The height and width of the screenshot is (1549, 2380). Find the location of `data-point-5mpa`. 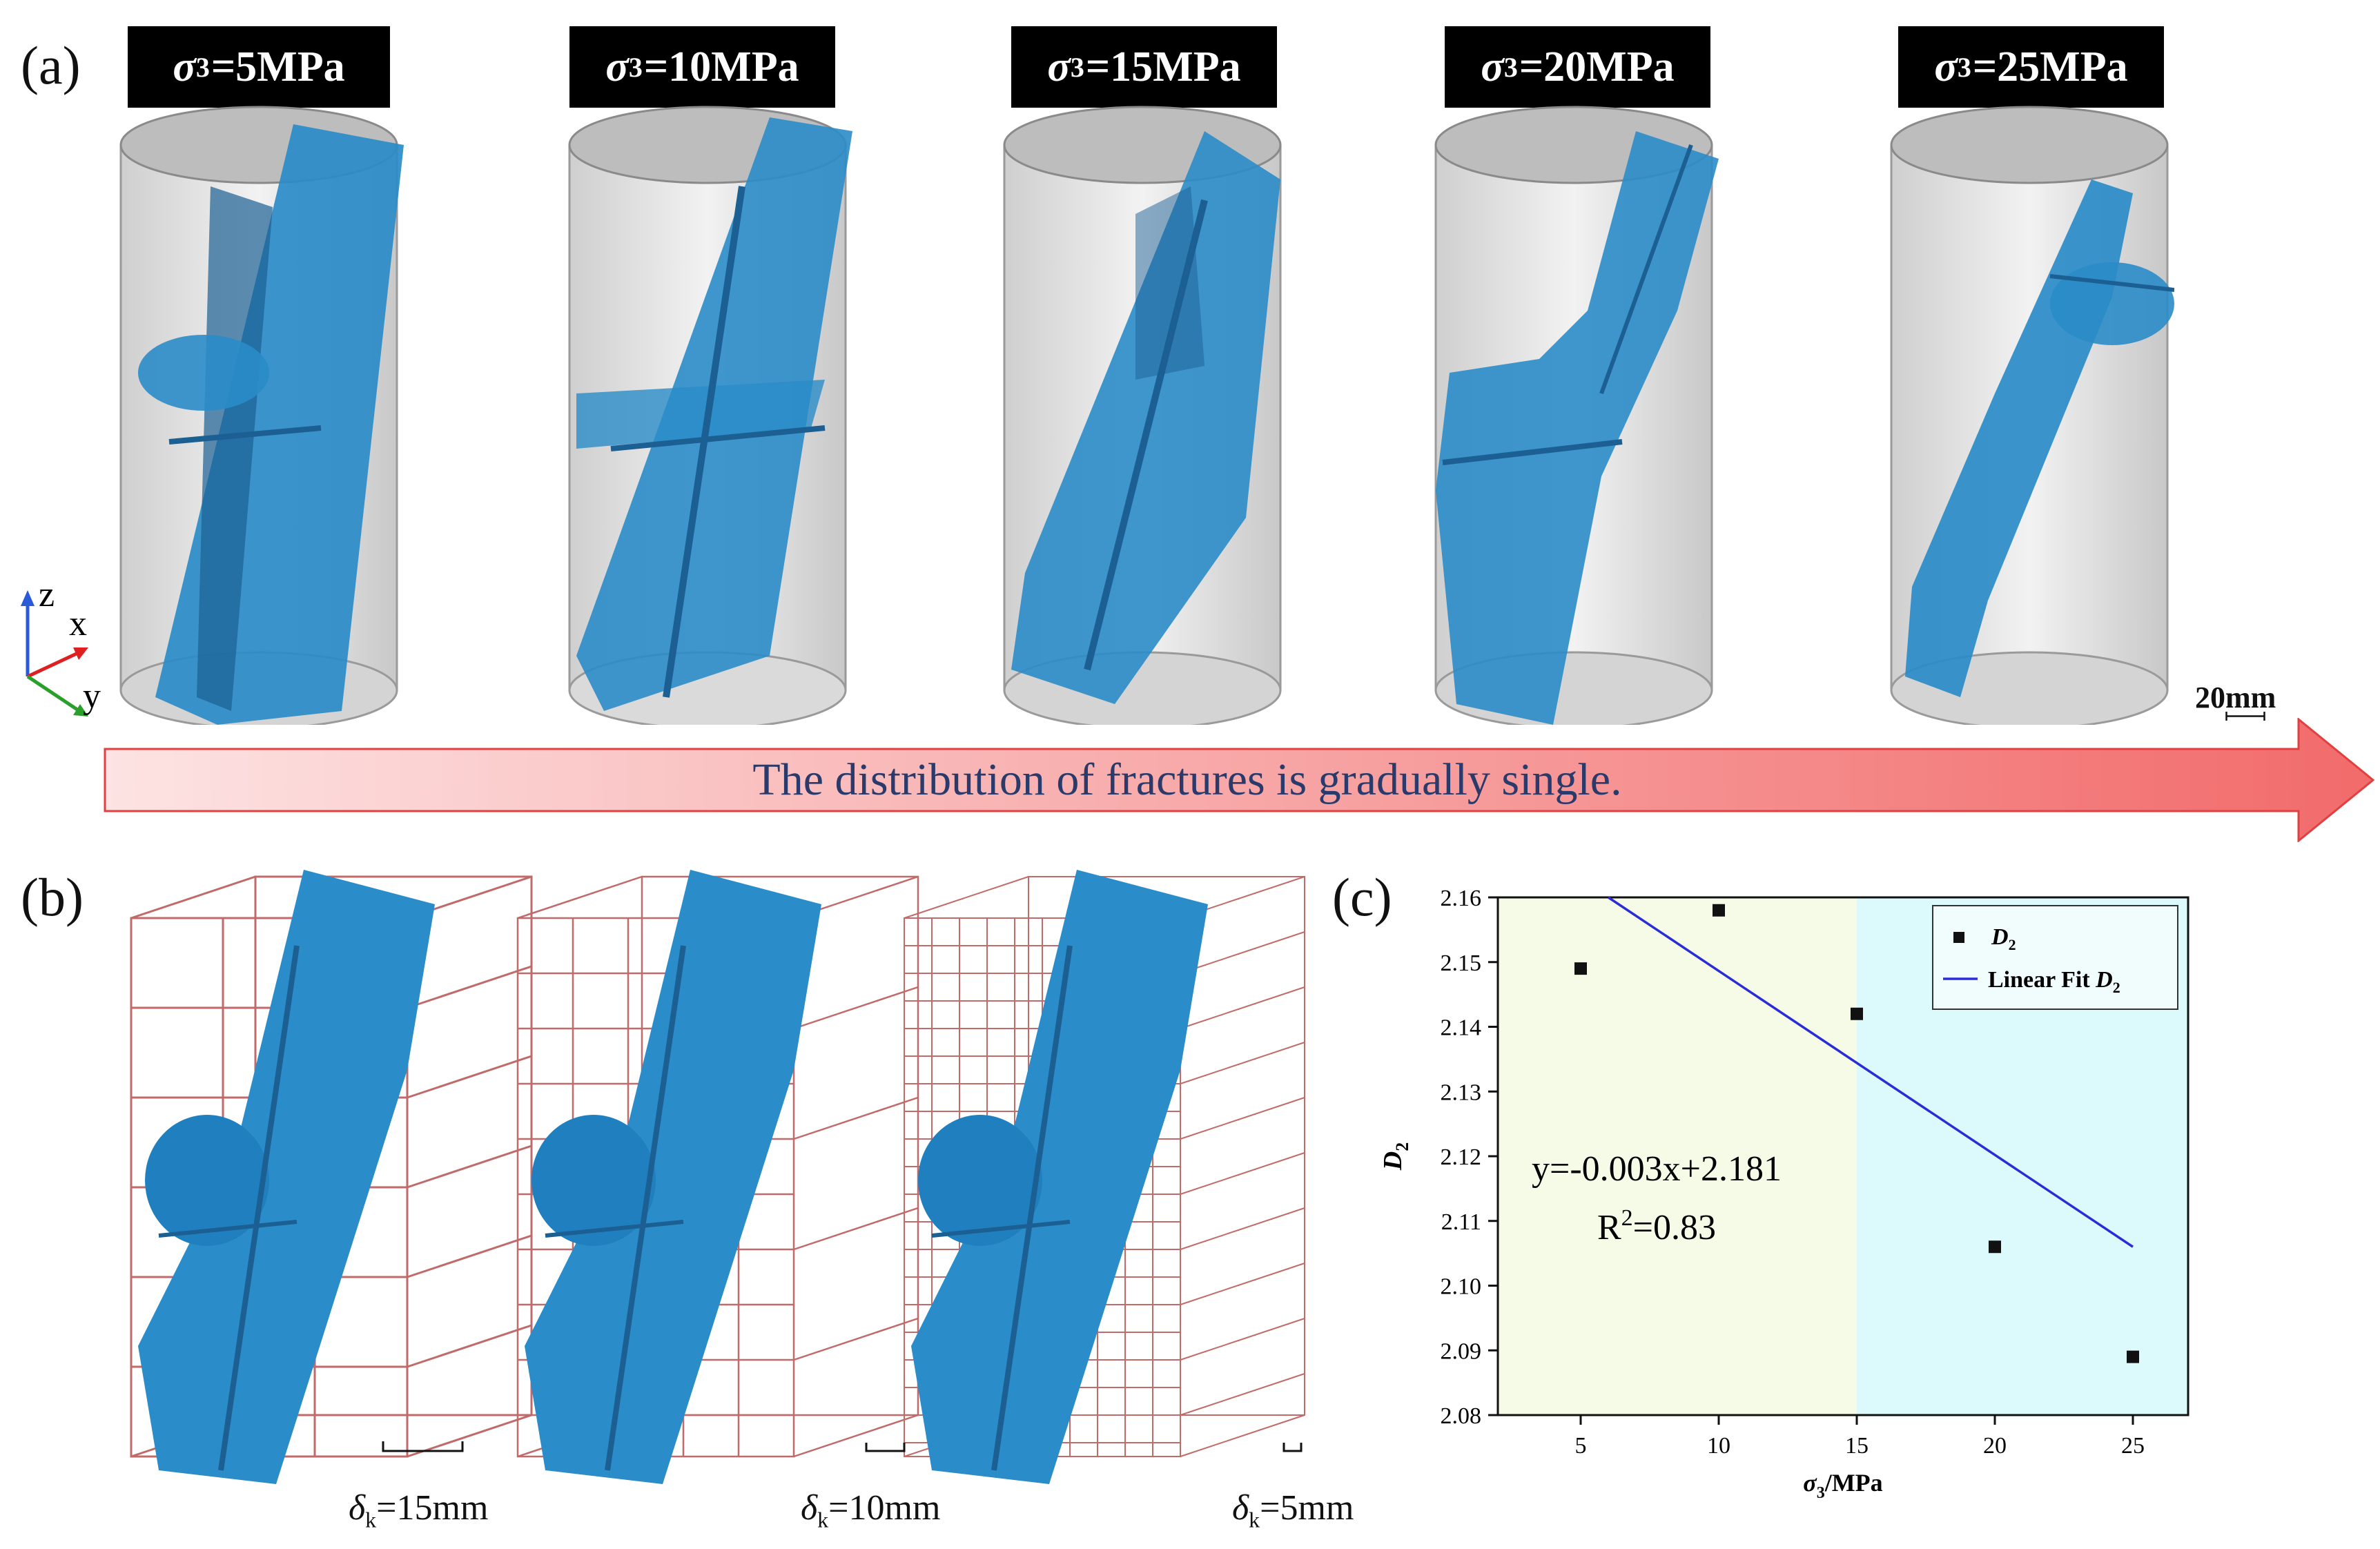

data-point-5mpa is located at coordinates (1580, 968).